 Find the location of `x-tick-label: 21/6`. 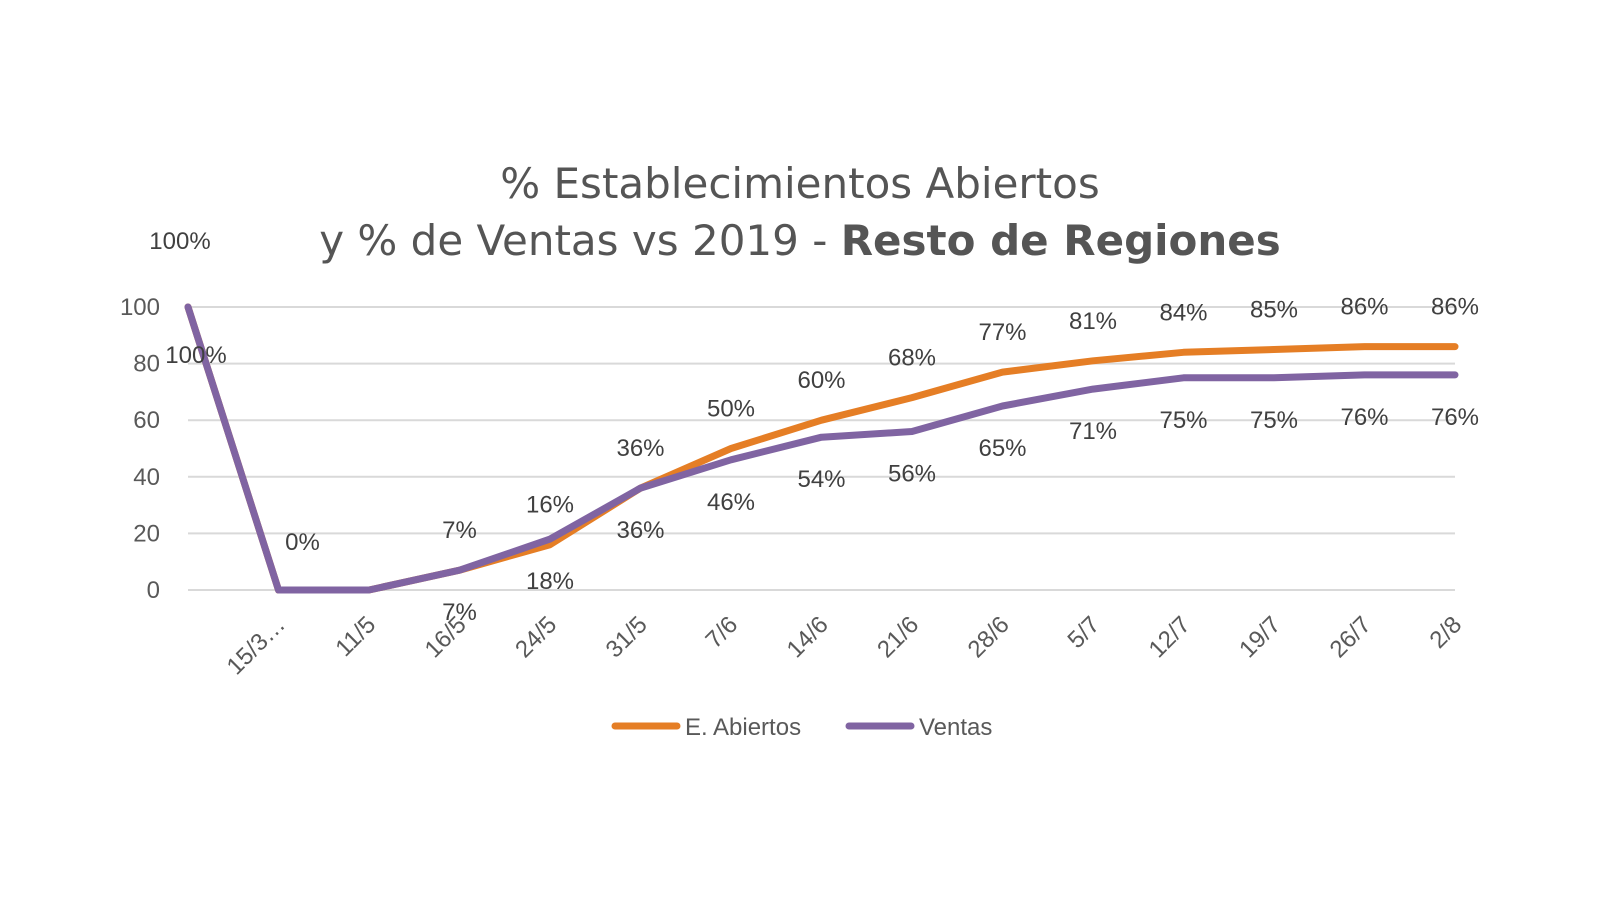

x-tick-label: 21/6 is located at coordinates (898, 637).